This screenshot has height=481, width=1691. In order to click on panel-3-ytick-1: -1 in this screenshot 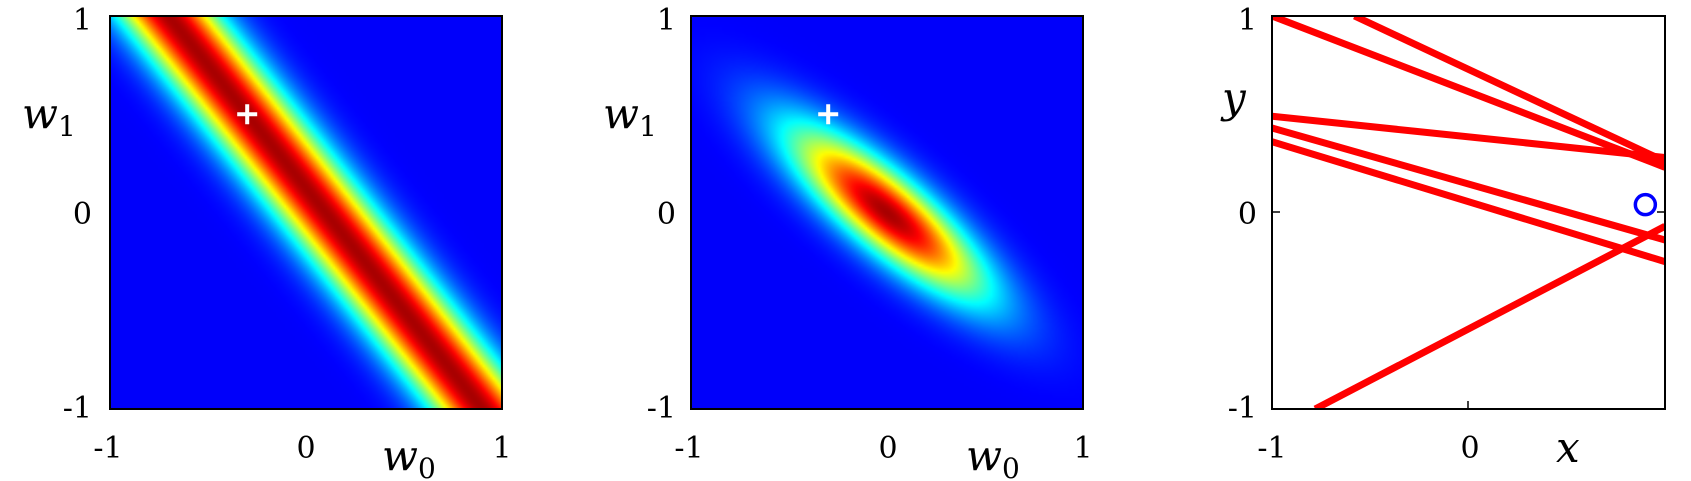, I will do `click(1242, 408)`.